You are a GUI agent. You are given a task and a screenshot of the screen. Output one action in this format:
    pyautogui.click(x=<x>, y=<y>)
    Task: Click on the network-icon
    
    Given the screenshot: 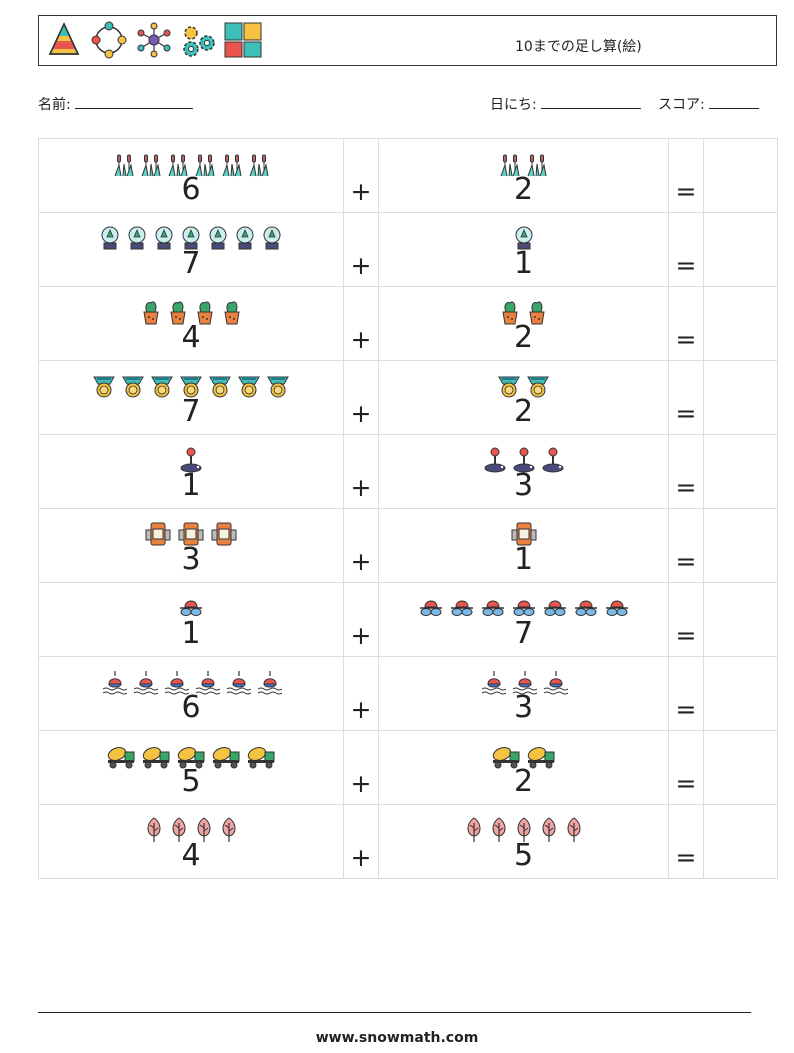 What is the action you would take?
    pyautogui.click(x=154, y=40)
    